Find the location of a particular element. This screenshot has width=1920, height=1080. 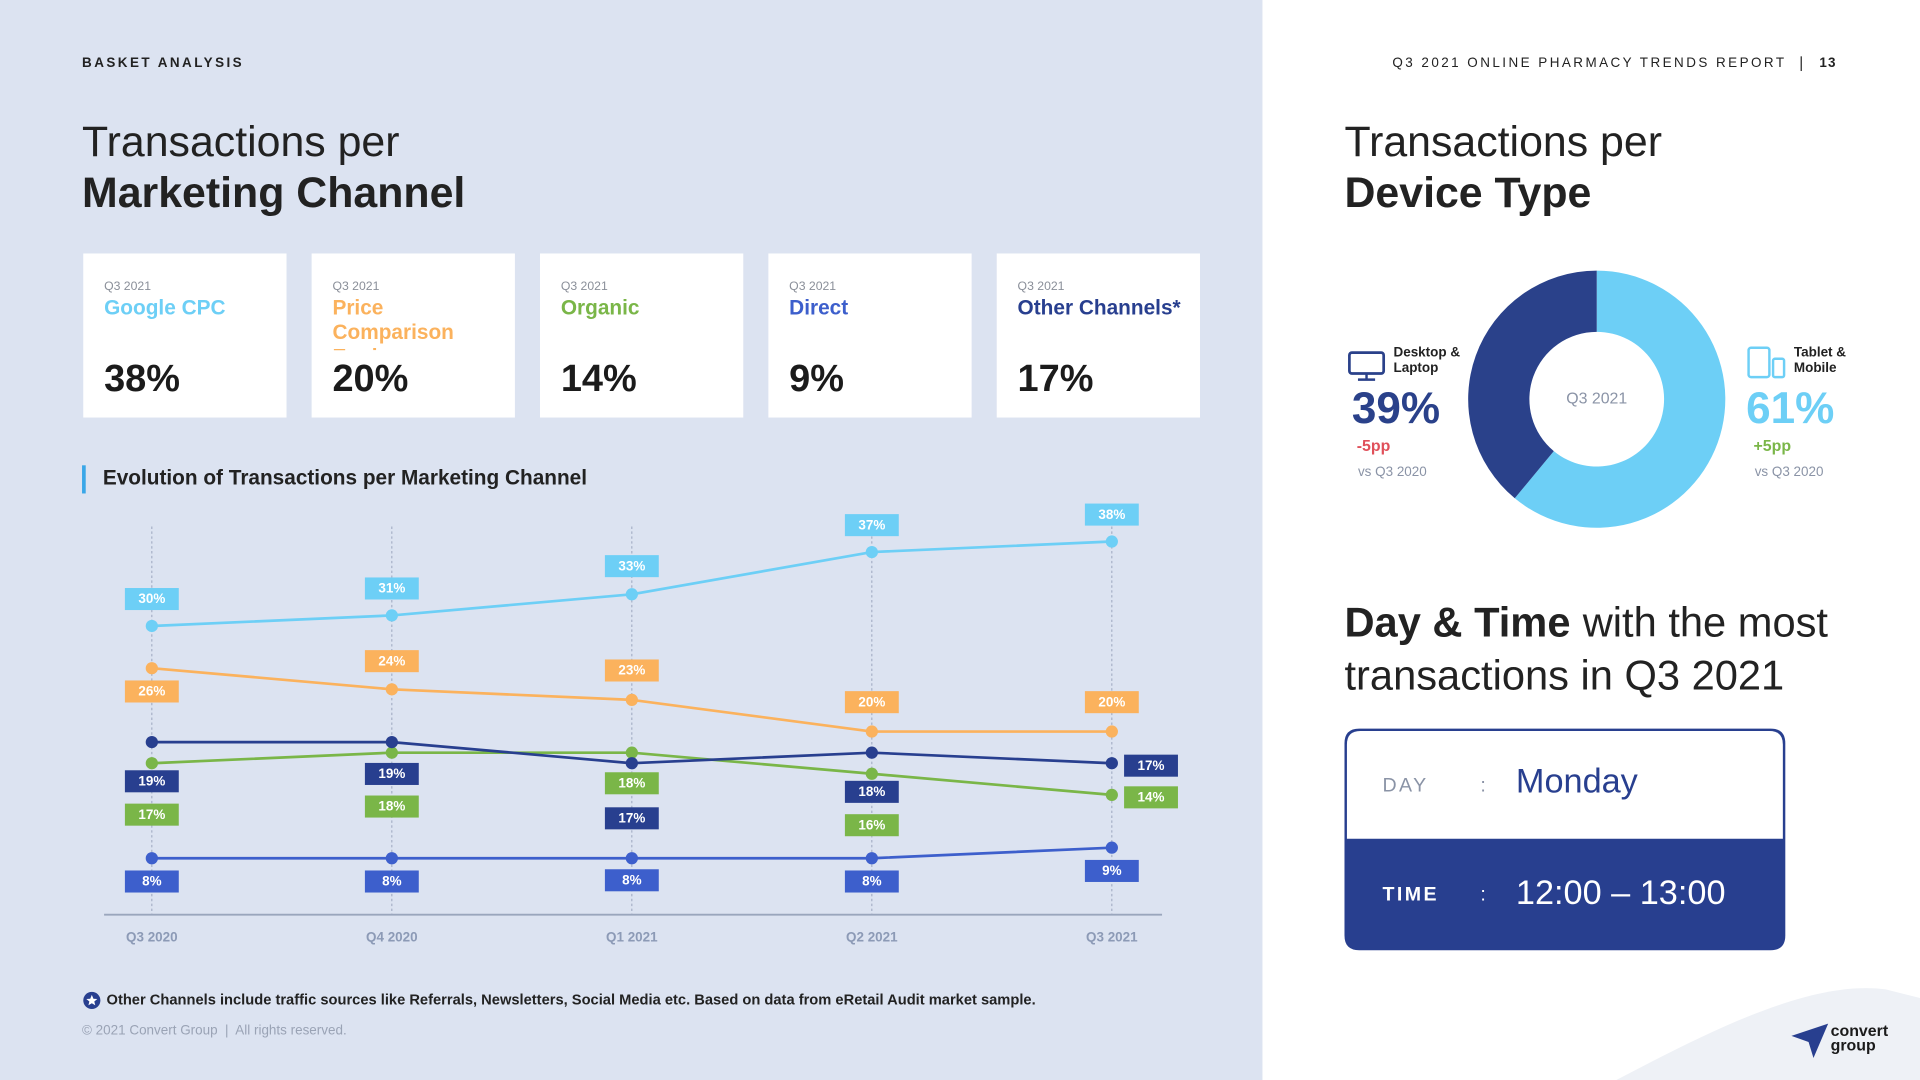

card-channel-box: Organic is located at coordinates (600, 308).